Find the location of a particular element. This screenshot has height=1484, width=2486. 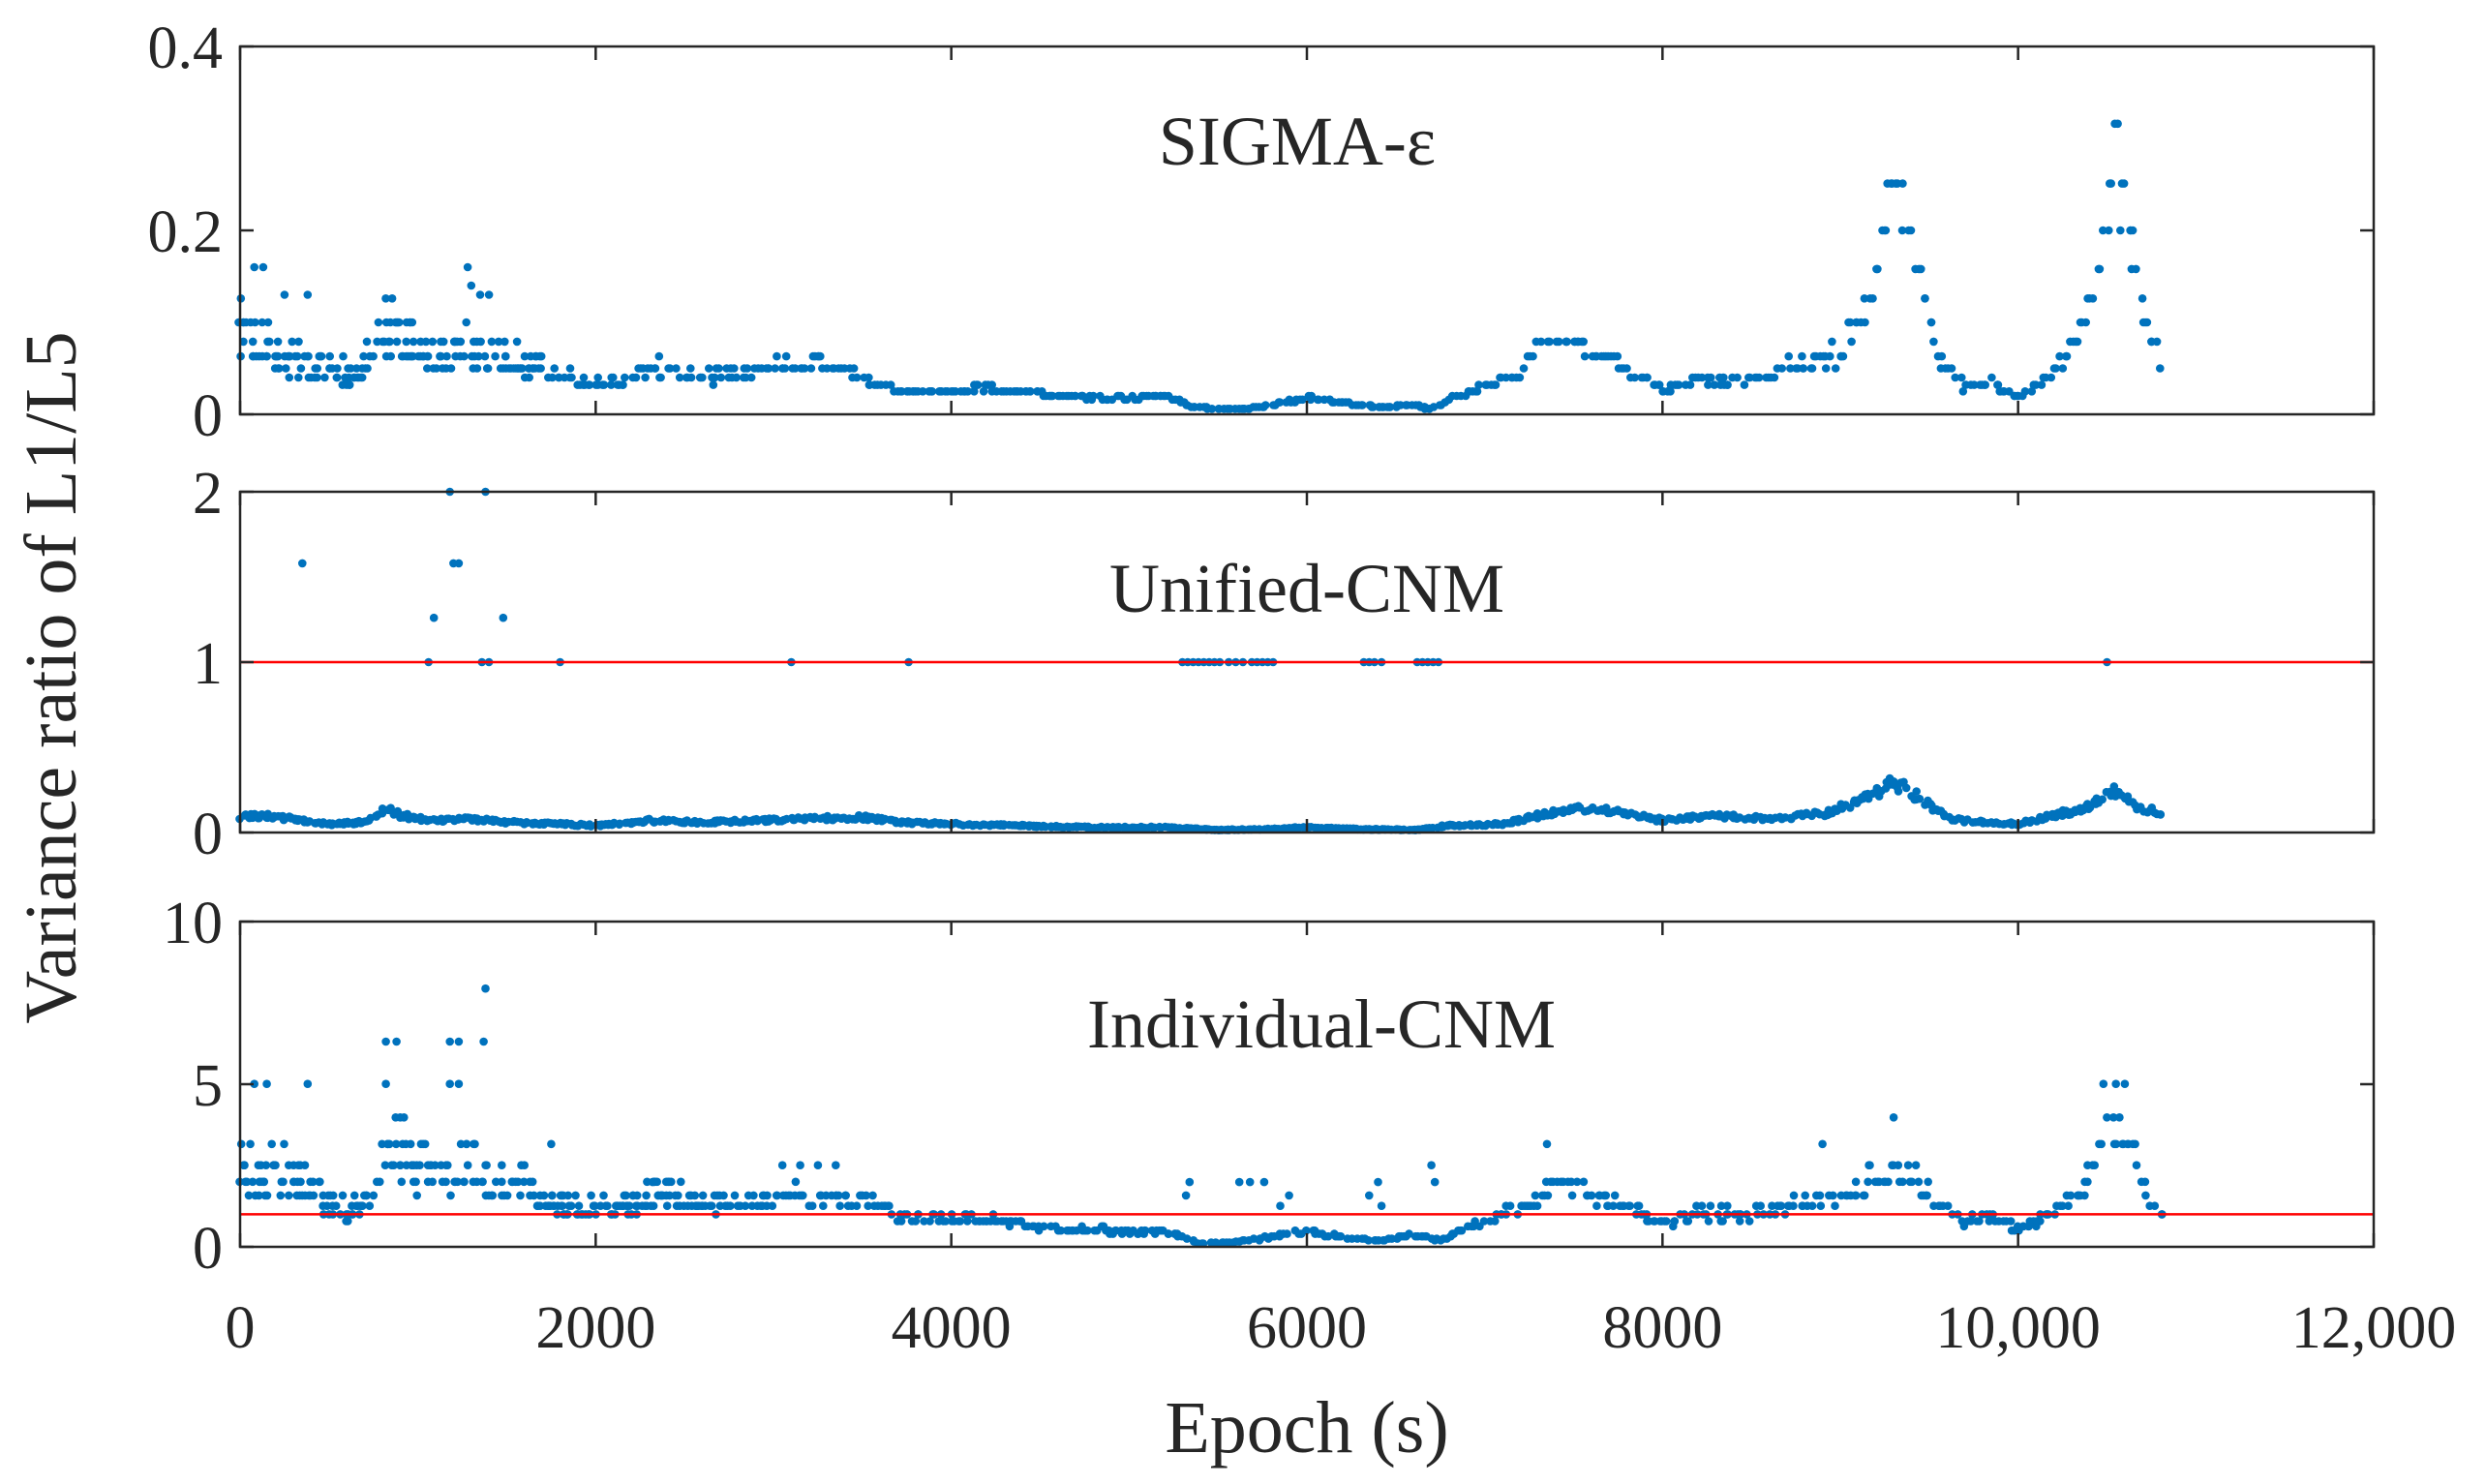

y-tick-label: 0.2 is located at coordinates (186, 232).